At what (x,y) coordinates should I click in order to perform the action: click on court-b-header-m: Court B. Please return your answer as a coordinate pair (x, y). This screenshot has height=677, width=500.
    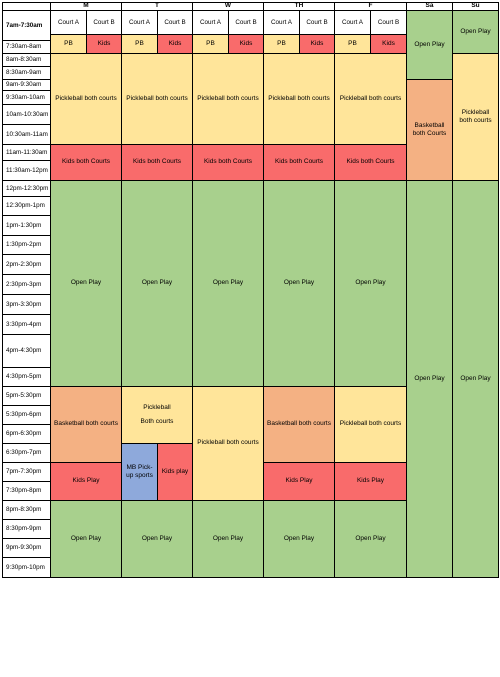
    Looking at the image, I should click on (104, 22).